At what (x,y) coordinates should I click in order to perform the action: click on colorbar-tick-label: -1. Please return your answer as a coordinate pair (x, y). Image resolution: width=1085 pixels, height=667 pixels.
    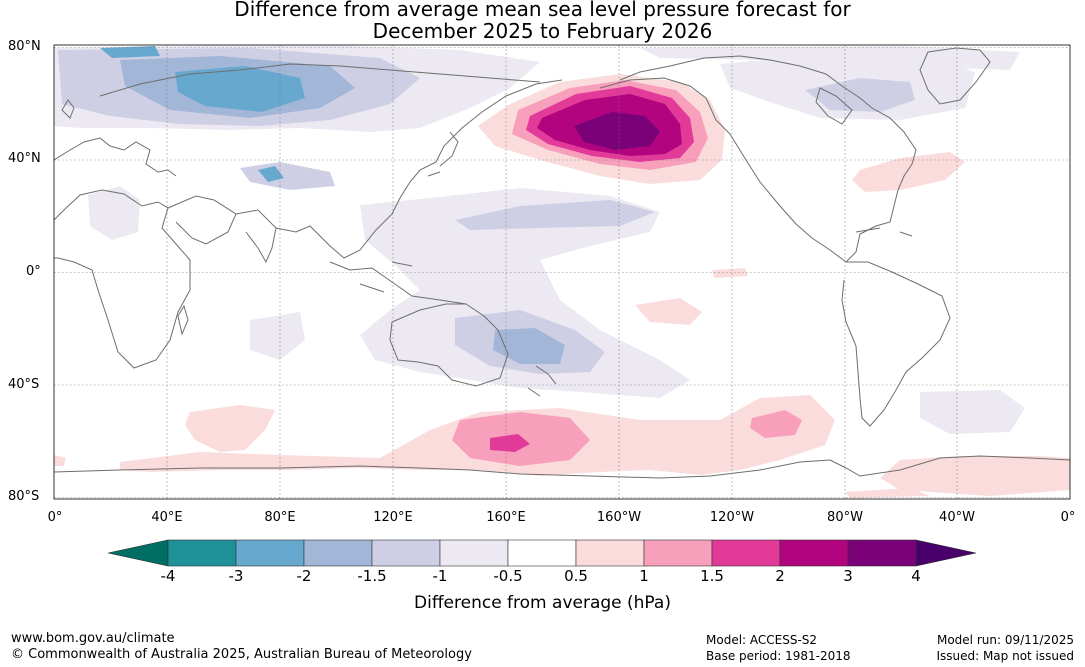
    Looking at the image, I should click on (440, 576).